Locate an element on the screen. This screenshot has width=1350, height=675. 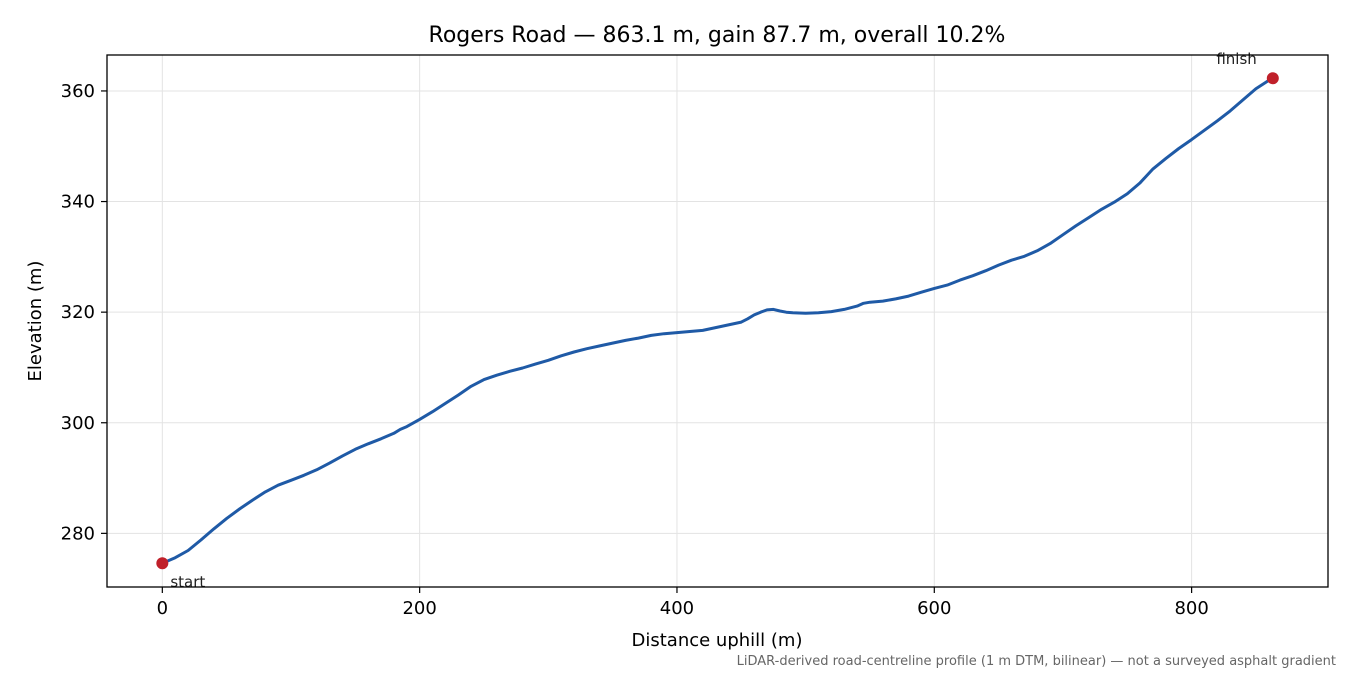
y-tick-label: 340 is located at coordinates (78, 202).